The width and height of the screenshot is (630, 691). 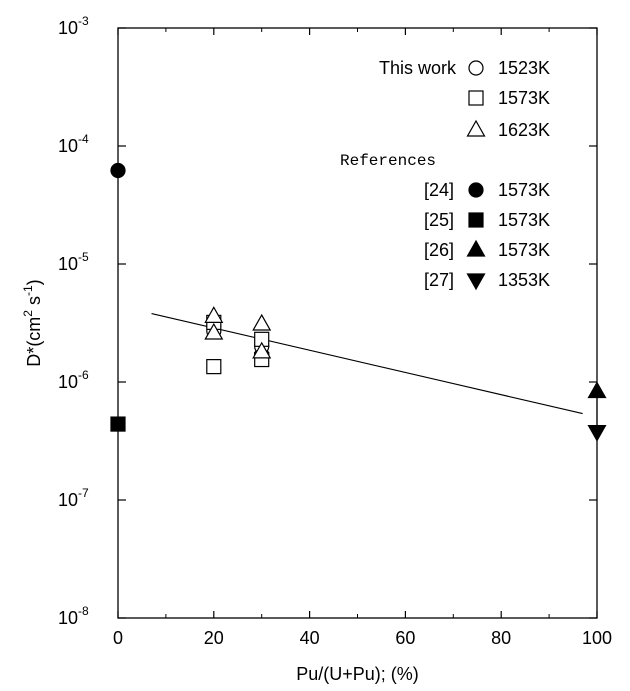 What do you see at coordinates (418, 68) in the screenshot?
I see `legend-group-label: This work` at bounding box center [418, 68].